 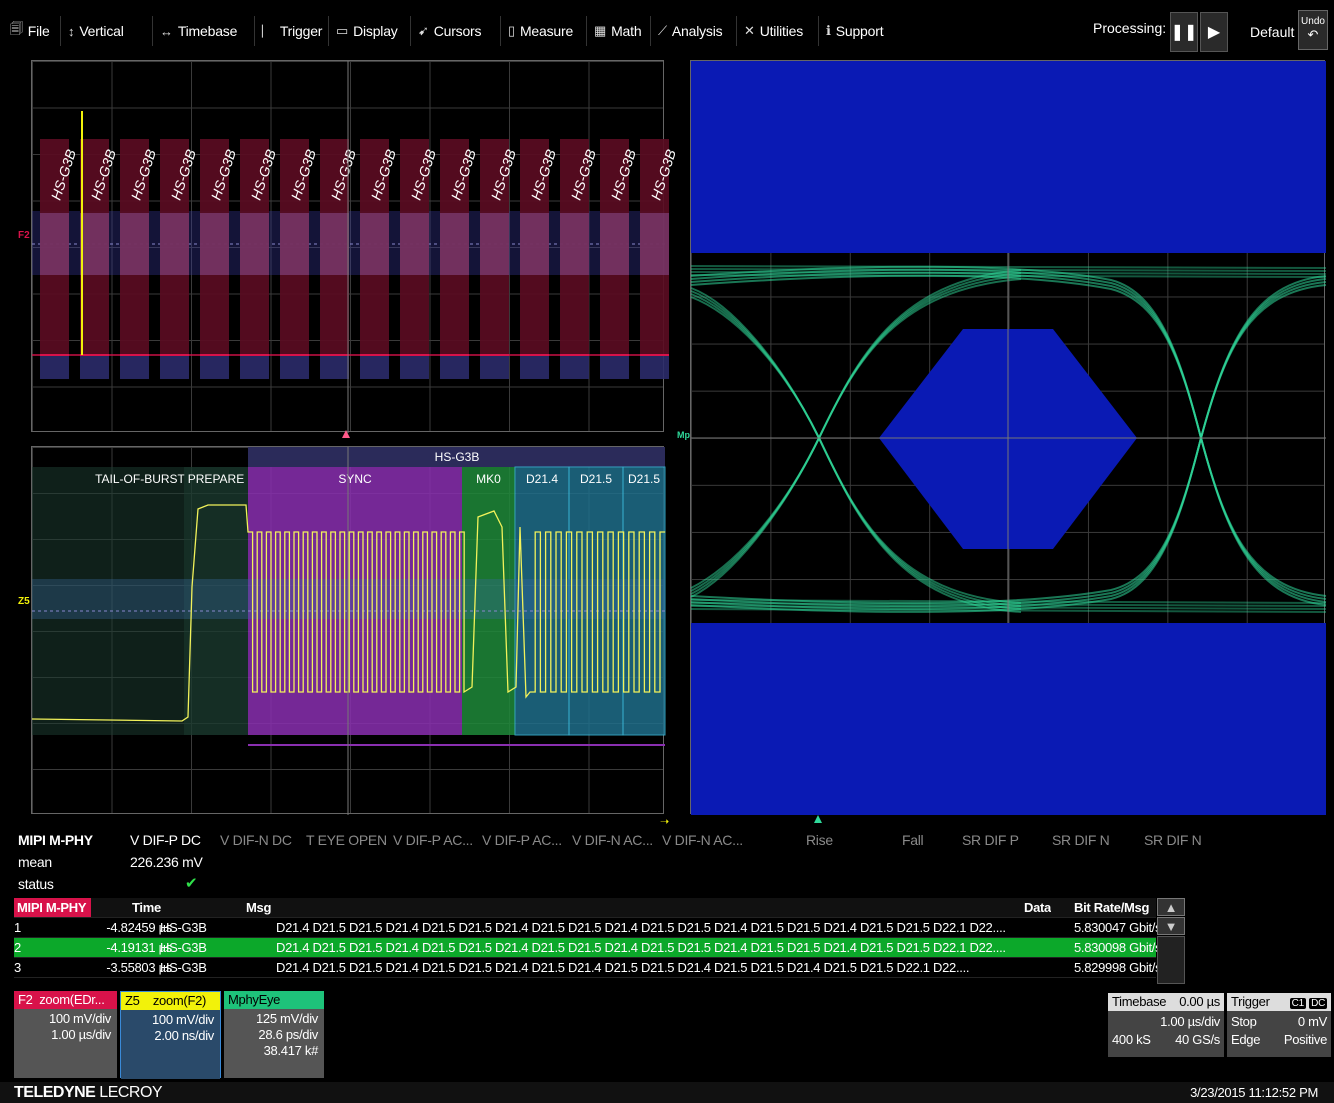 What do you see at coordinates (1130, 28) in the screenshot?
I see `processing-label: Processing:` at bounding box center [1130, 28].